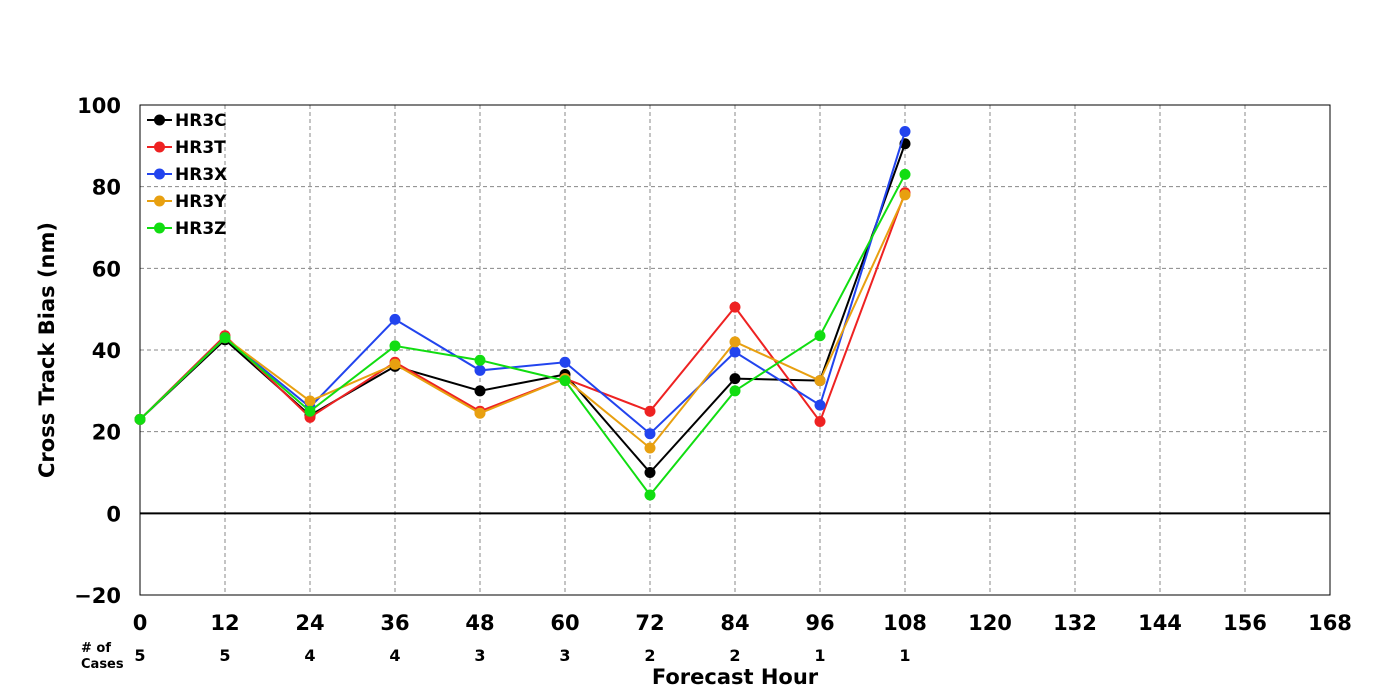 The width and height of the screenshot is (1400, 700). I want to click on x-tick-label: 144, so click(1160, 623).